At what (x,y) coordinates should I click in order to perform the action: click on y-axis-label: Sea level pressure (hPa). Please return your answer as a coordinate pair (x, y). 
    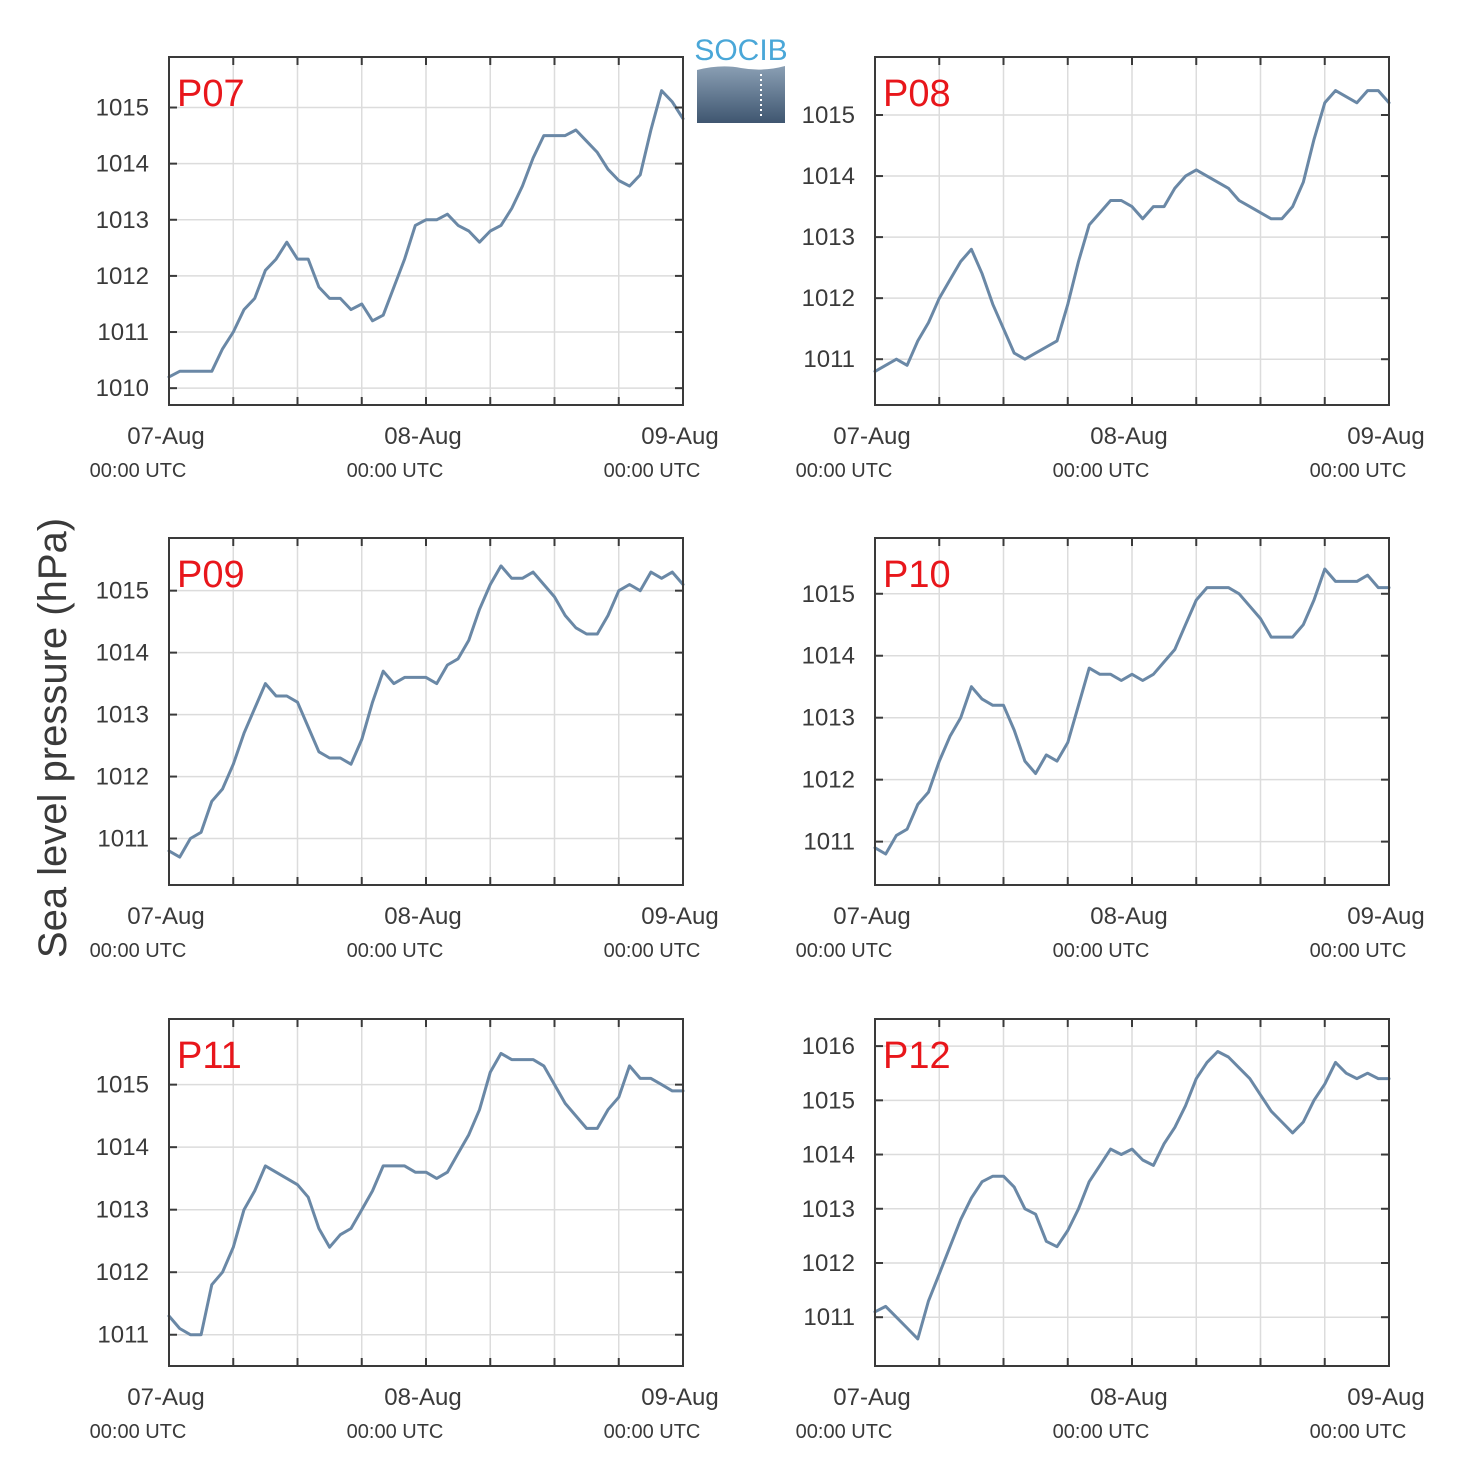
    Looking at the image, I should click on (53, 738).